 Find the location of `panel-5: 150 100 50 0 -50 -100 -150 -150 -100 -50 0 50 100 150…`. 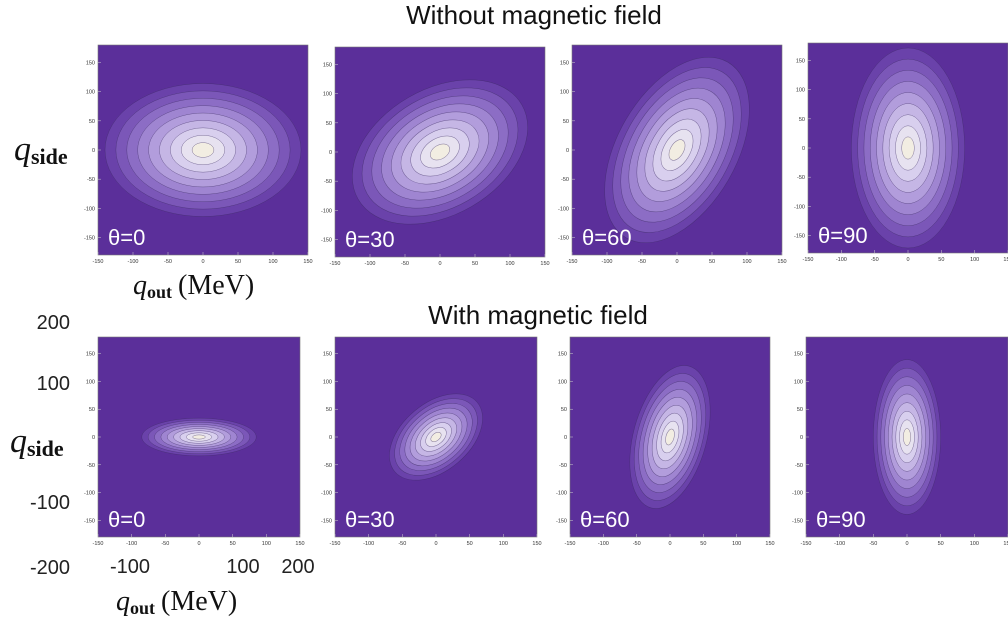

panel-5: 150 100 50 0 -50 -100 -150 -150 -100 -50 0 50 100 150… is located at coordinates (431, 441).